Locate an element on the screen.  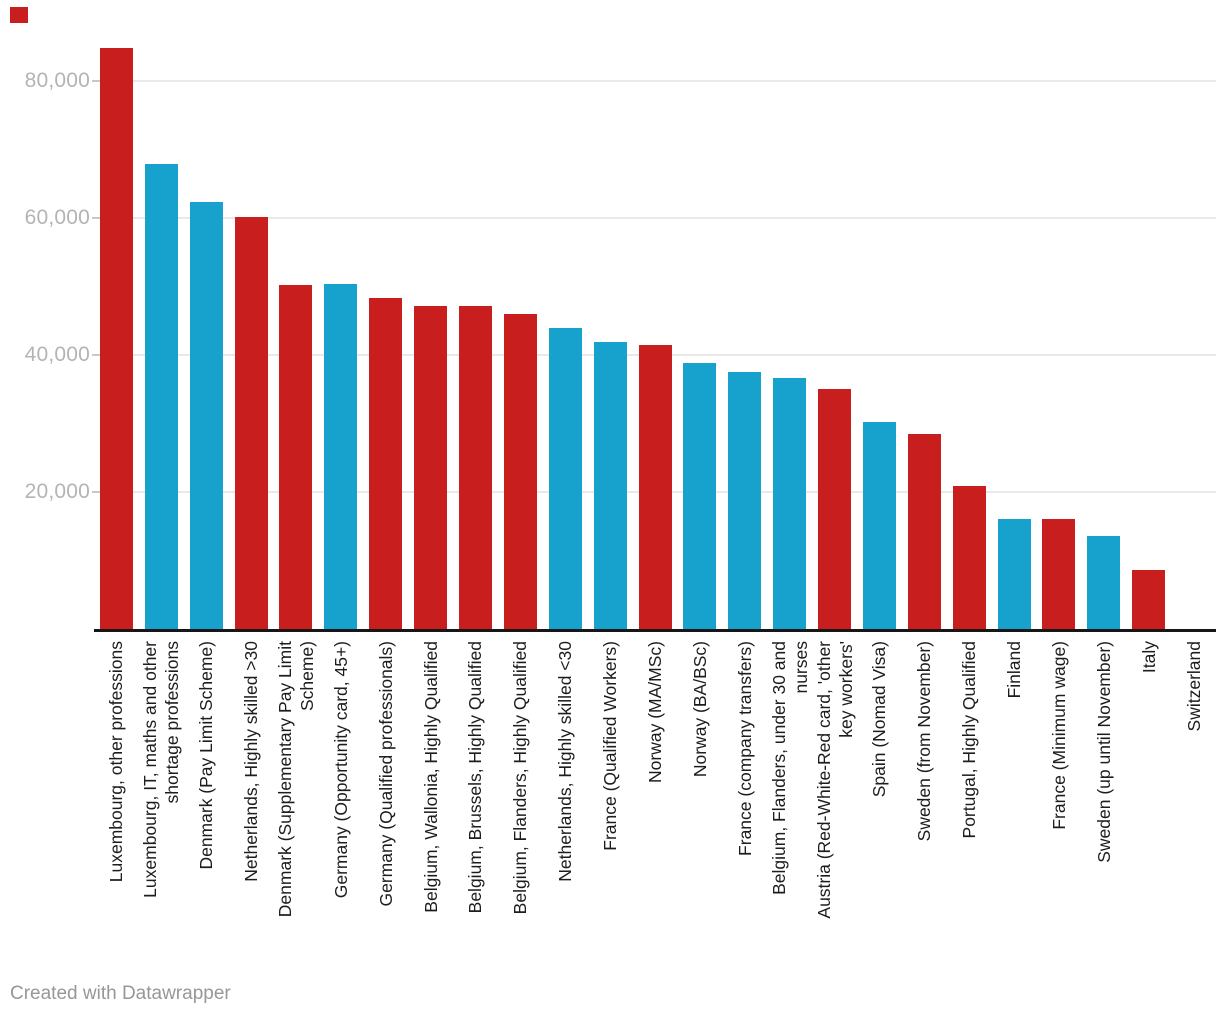
red-marker is located at coordinates (19, 15).